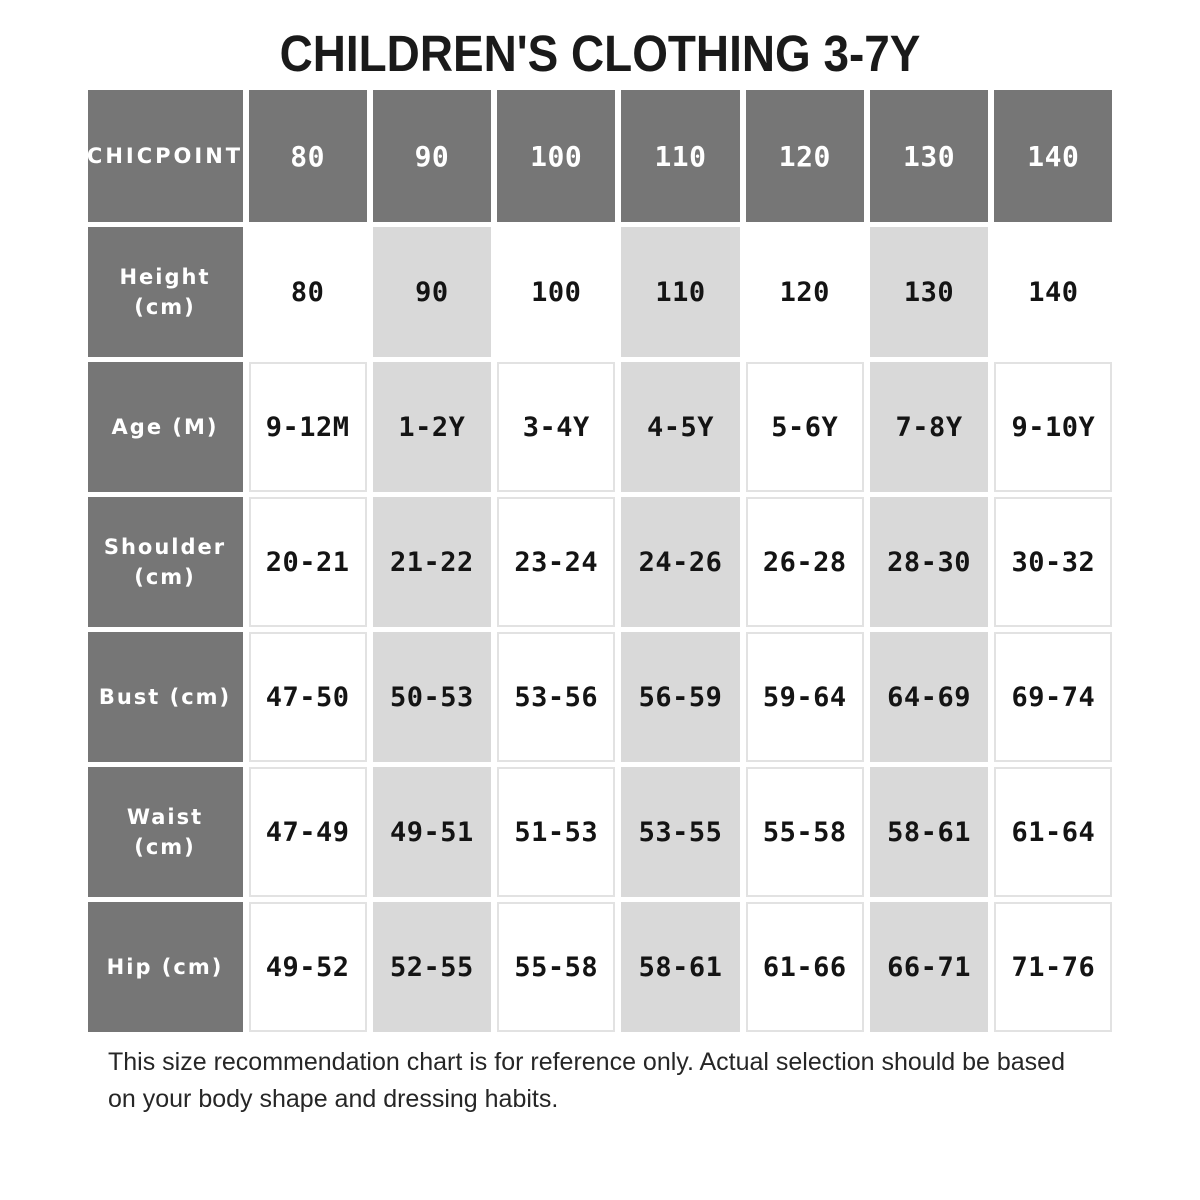 The width and height of the screenshot is (1200, 1200). I want to click on size-cell: 61-64, so click(1053, 832).